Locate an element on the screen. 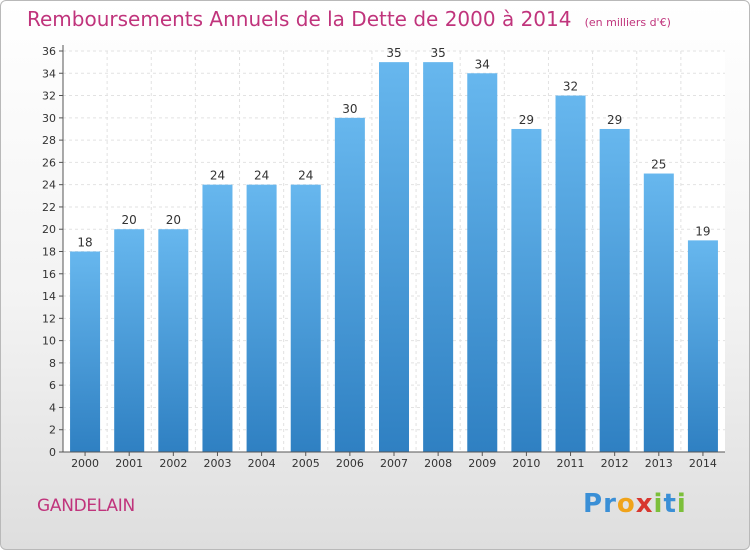  logo-letter: o is located at coordinates (626, 504).